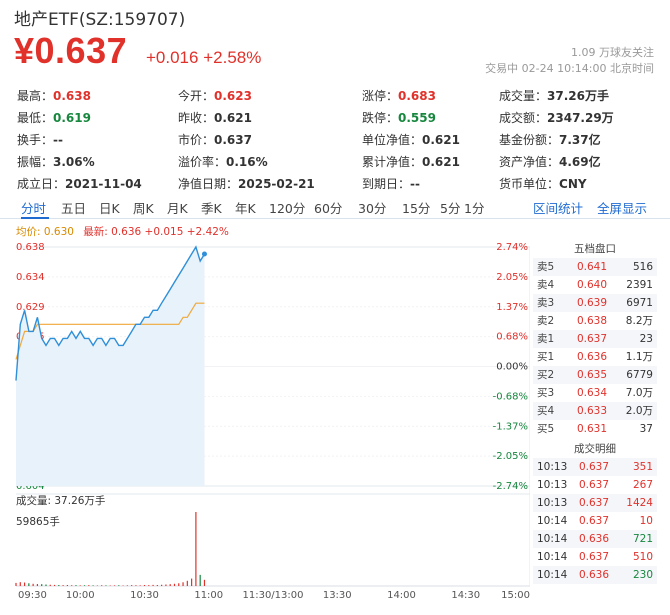  What do you see at coordinates (270, 117) in the screenshot?
I see `stat-item: 昨收：0.621` at bounding box center [270, 117].